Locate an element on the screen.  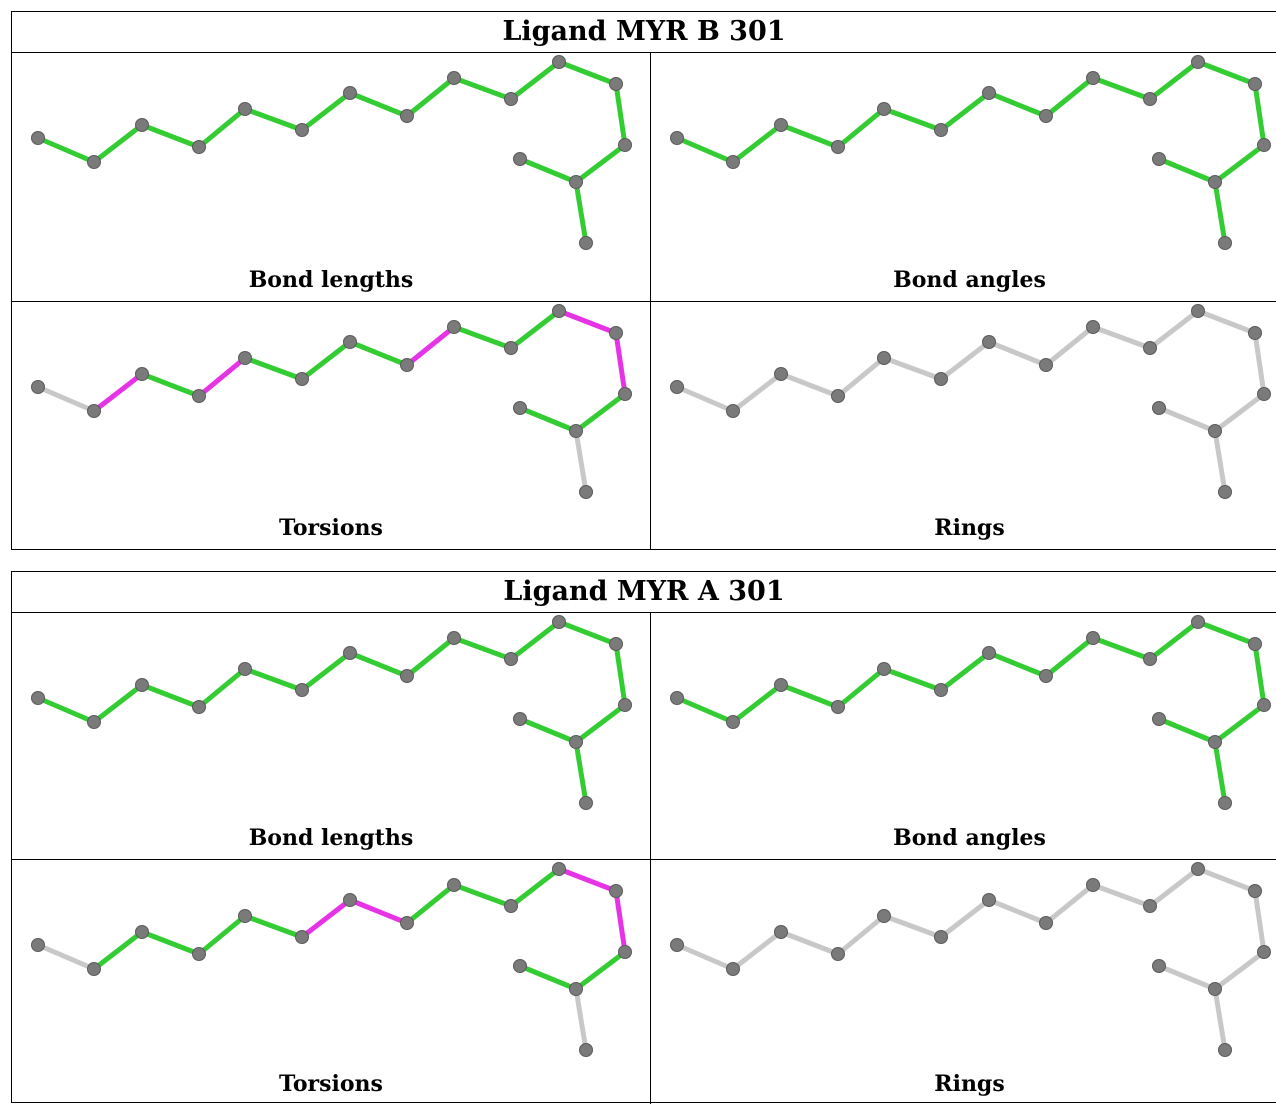
panel-label: Torsions is located at coordinates (331, 1084).